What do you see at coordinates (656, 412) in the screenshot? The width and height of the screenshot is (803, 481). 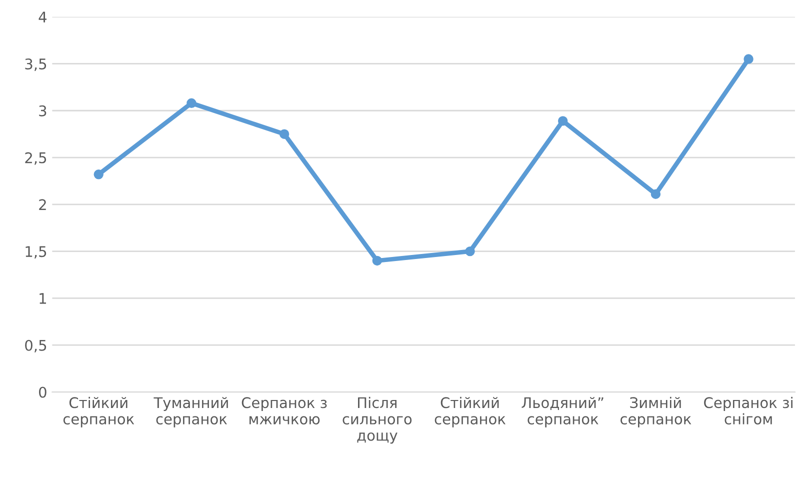 I see `x-tick-label: Зимній серпанок` at bounding box center [656, 412].